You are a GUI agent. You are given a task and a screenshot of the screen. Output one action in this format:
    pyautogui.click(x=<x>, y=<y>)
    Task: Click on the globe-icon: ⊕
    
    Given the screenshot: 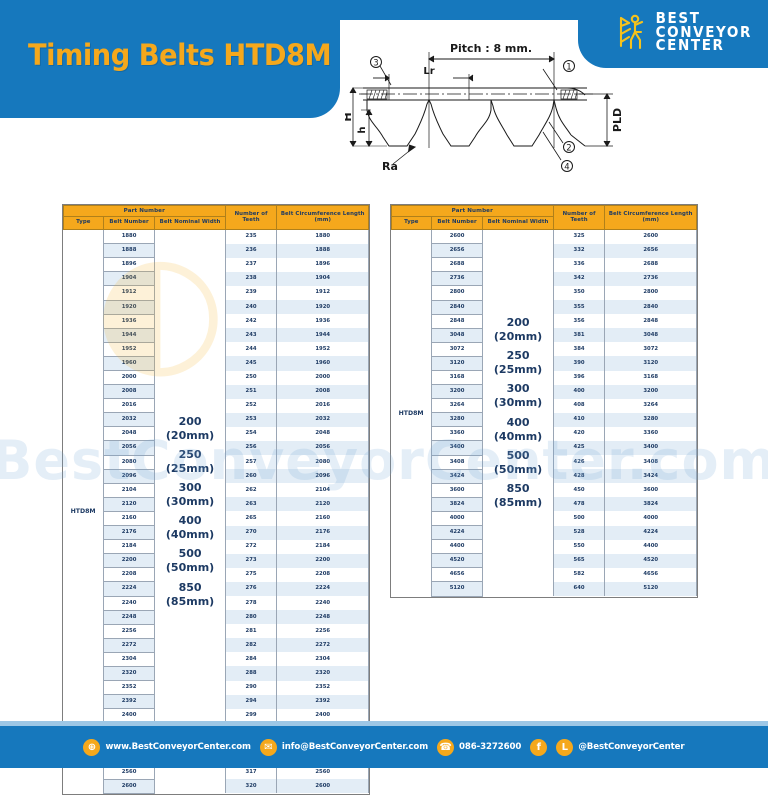 What is the action you would take?
    pyautogui.click(x=92, y=747)
    